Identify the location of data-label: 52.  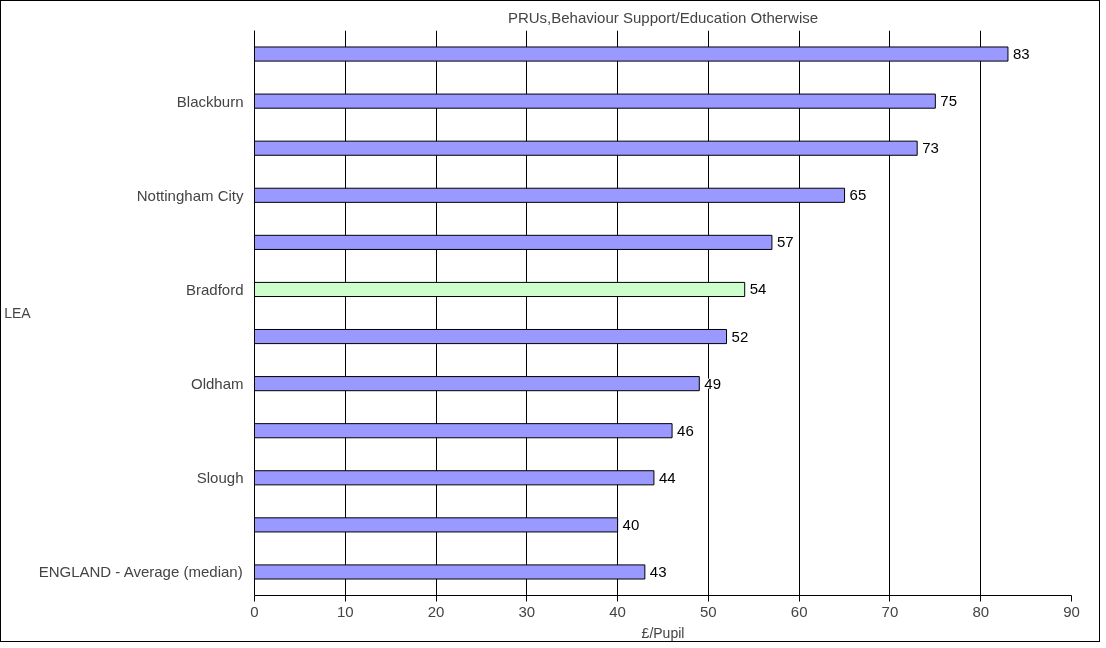
(740, 336).